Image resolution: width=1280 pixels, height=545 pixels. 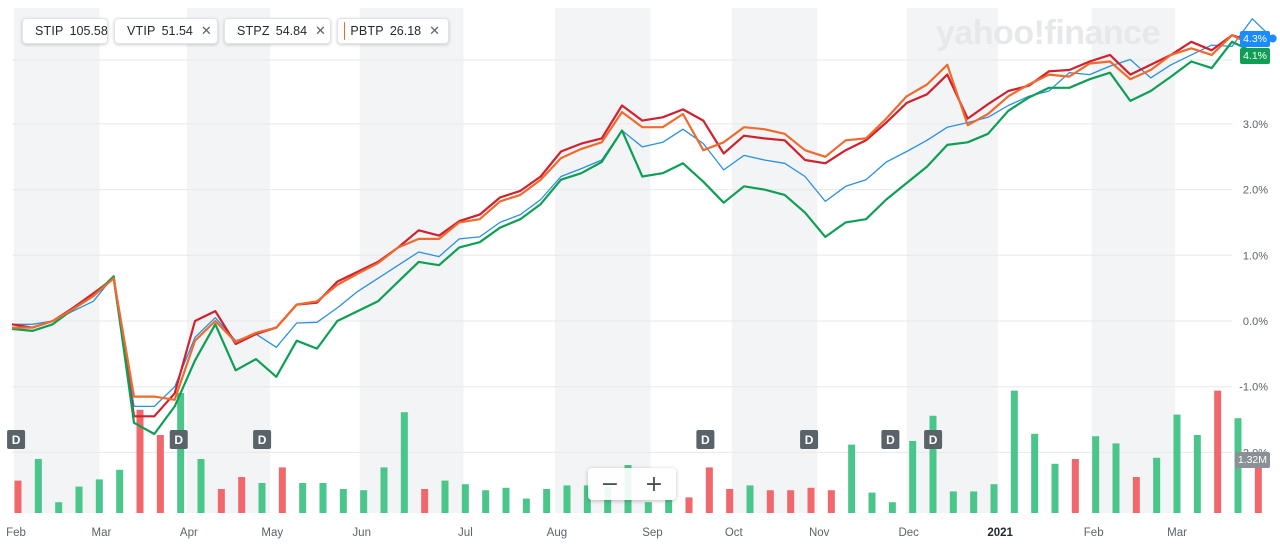 I want to click on x-tick-label: Oct, so click(x=734, y=533).